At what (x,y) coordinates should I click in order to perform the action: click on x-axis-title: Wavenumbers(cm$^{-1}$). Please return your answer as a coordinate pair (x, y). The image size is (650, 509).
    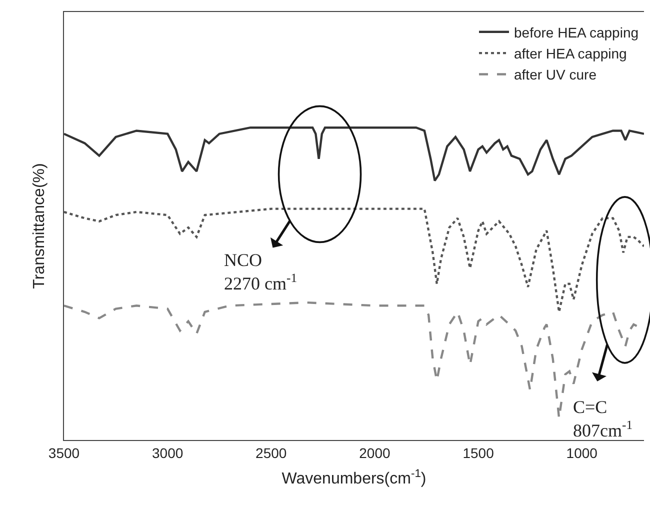
    Looking at the image, I should click on (354, 478).